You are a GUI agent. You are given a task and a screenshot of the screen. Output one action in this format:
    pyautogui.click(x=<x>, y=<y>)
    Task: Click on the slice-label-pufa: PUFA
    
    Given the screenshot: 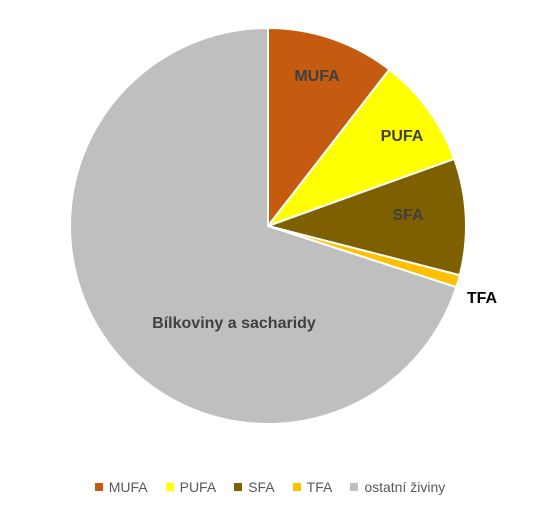 What is the action you would take?
    pyautogui.click(x=402, y=136)
    